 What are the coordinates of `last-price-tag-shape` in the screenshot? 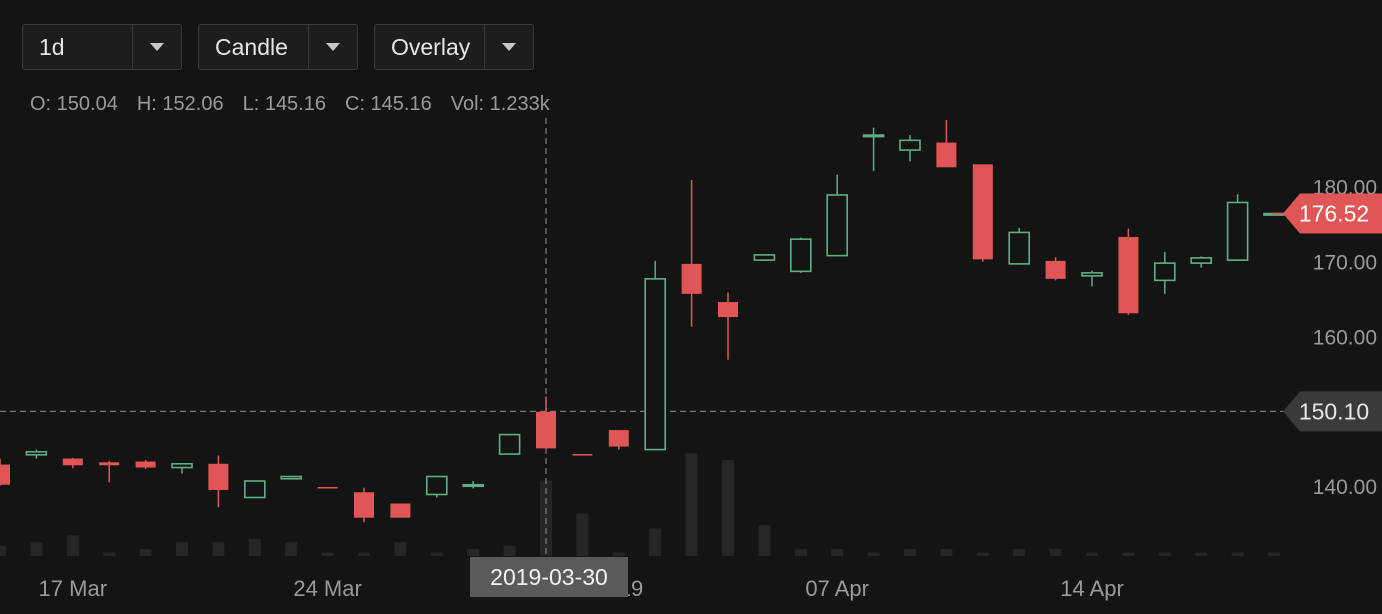 It's located at (1332, 213).